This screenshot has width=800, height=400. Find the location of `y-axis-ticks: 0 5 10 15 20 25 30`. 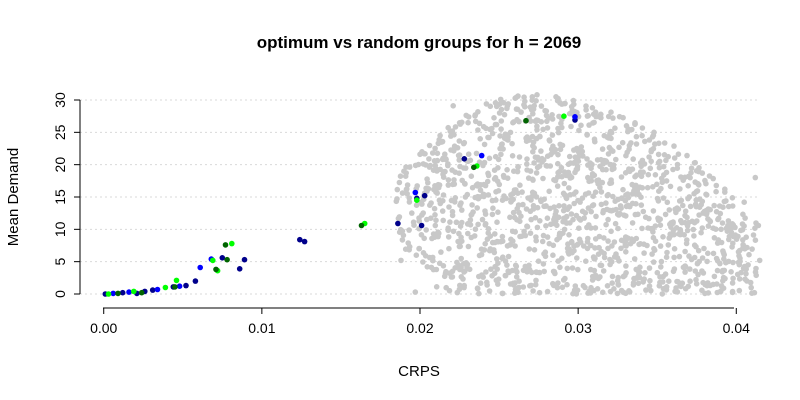

y-axis-ticks: 0 5 10 15 20 25 30 is located at coordinates (66, 195).